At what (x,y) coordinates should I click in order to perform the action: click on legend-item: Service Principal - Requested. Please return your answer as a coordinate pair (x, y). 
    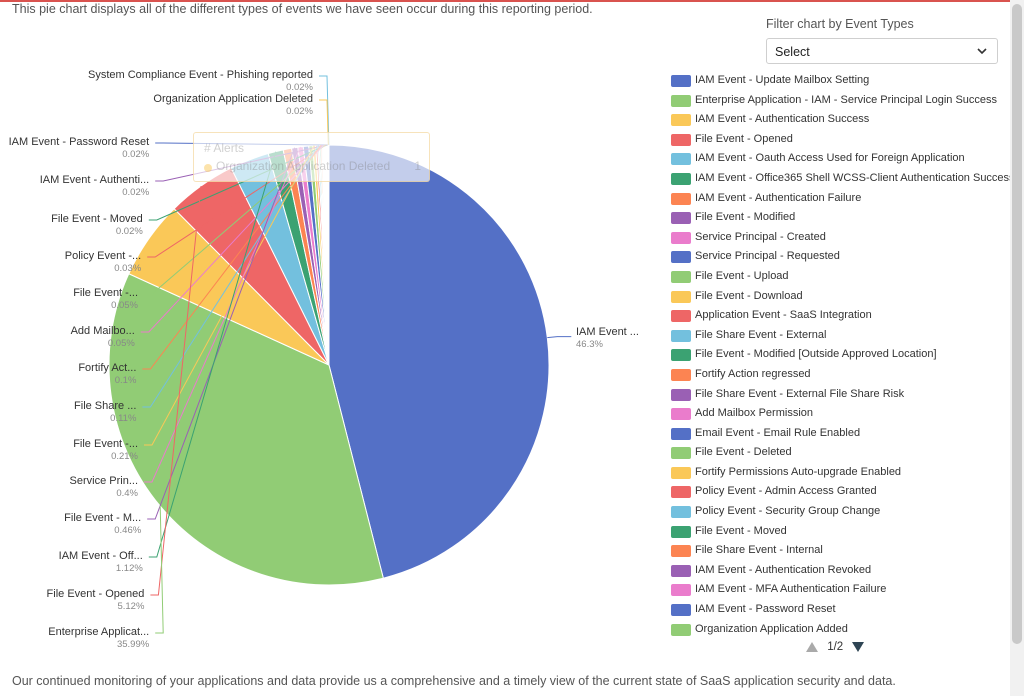
    Looking at the image, I should click on (840, 258).